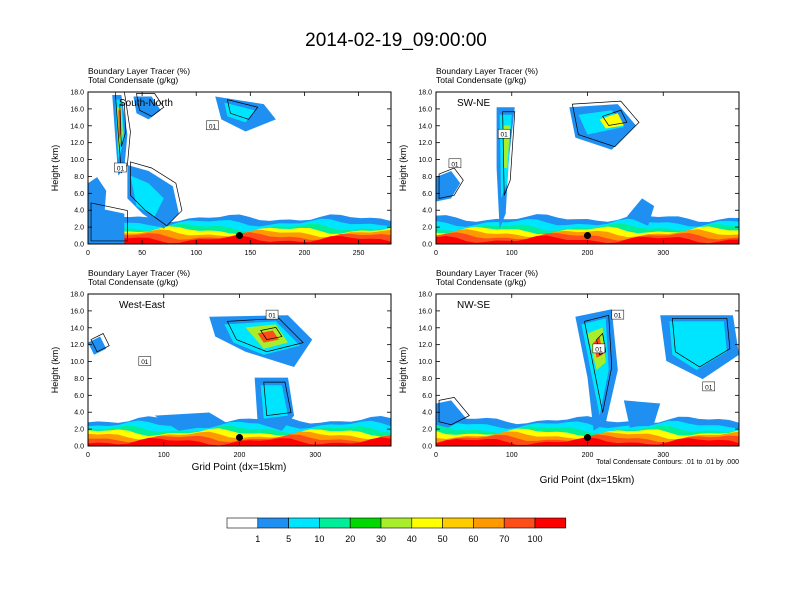 This screenshot has width=792, height=612. Describe the element at coordinates (250, 253) in the screenshot. I see `x-tick-label: 150` at that location.